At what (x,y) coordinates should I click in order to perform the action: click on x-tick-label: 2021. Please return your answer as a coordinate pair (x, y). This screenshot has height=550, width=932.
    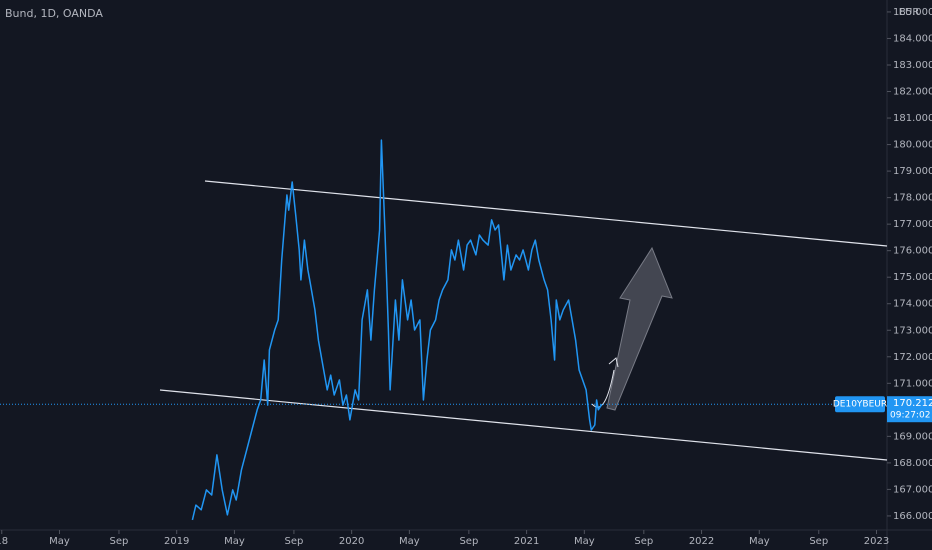
    Looking at the image, I should click on (526, 541).